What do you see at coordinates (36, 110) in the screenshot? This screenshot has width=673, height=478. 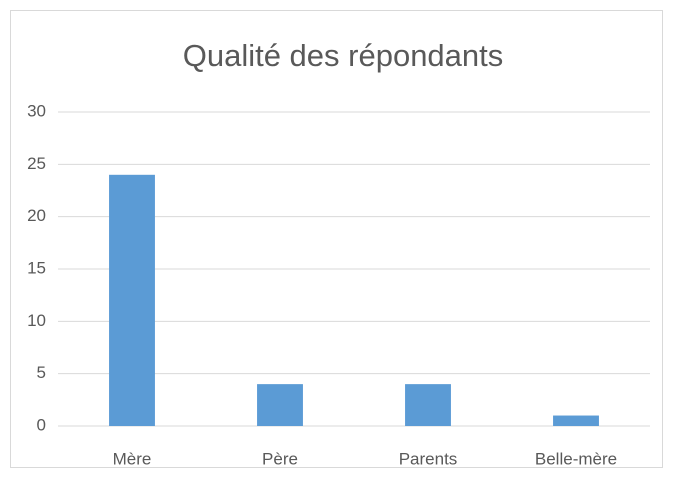 I see `y-tick-label: 30` at bounding box center [36, 110].